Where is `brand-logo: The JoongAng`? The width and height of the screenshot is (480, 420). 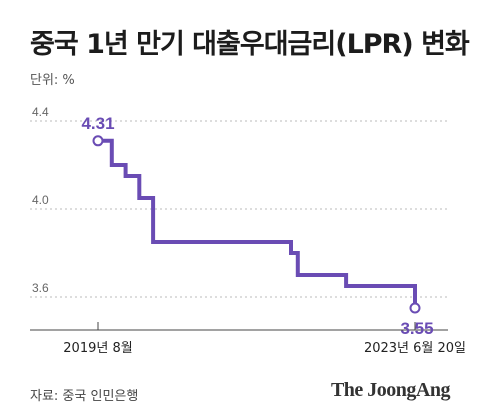 brand-logo: The JoongAng is located at coordinates (390, 390).